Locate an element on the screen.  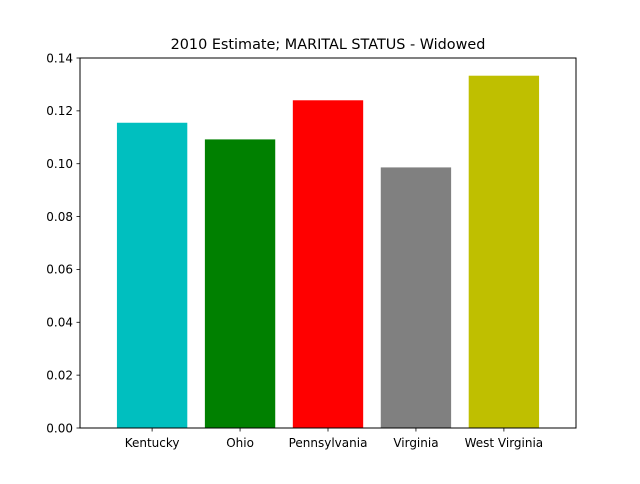
y-tick-label: 0.14 is located at coordinates (59, 58).